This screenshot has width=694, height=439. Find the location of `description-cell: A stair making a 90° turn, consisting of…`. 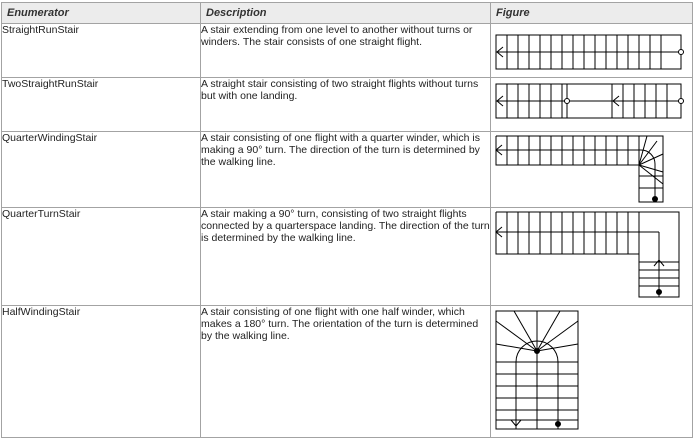

description-cell: A stair making a 90° turn, consisting of… is located at coordinates (345, 256).